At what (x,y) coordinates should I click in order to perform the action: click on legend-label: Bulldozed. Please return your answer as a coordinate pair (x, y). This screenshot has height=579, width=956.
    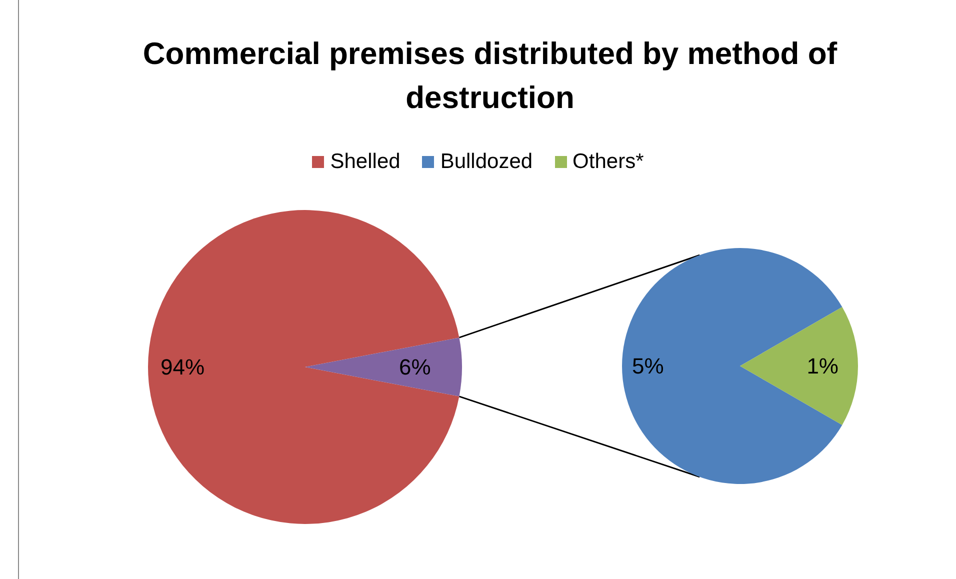
    Looking at the image, I should click on (486, 162).